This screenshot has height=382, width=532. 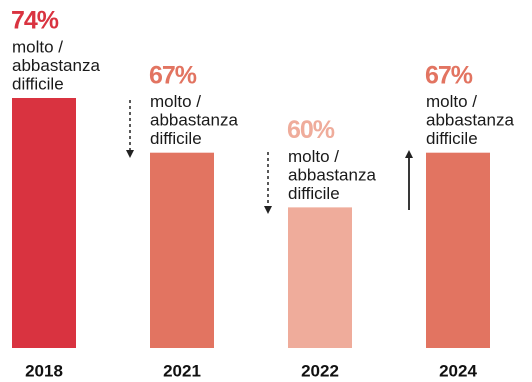 What do you see at coordinates (458, 370) in the screenshot?
I see `x-tick-label: 2024` at bounding box center [458, 370].